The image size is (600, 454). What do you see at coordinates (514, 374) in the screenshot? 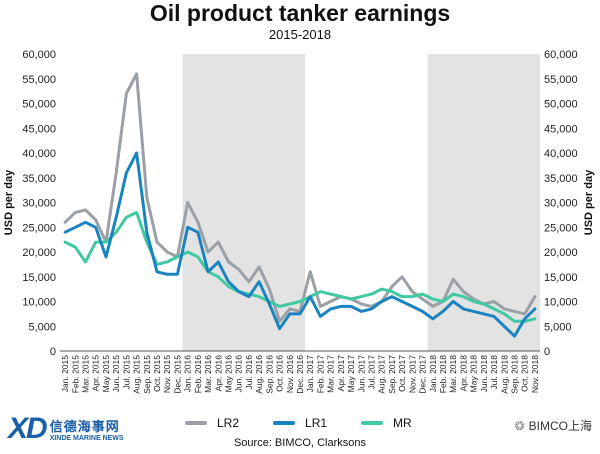
I see `x-tick-label: Sep. 2018` at bounding box center [514, 374].